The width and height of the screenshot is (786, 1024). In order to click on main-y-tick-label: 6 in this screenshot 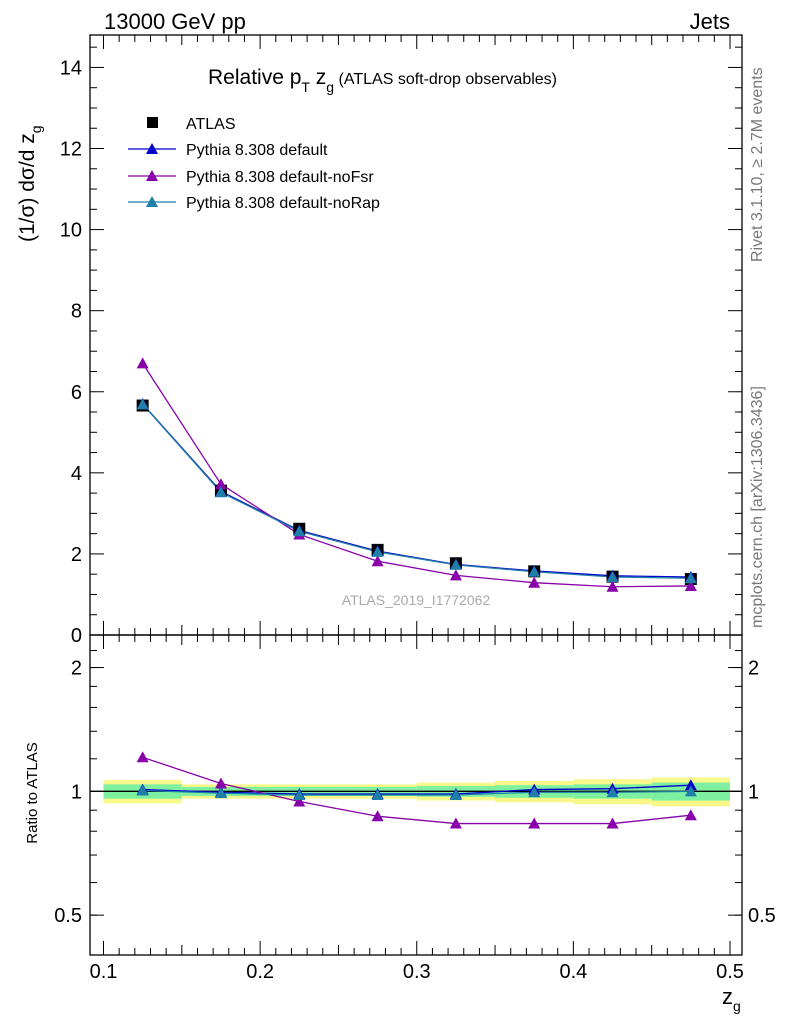, I will do `click(76, 393)`.